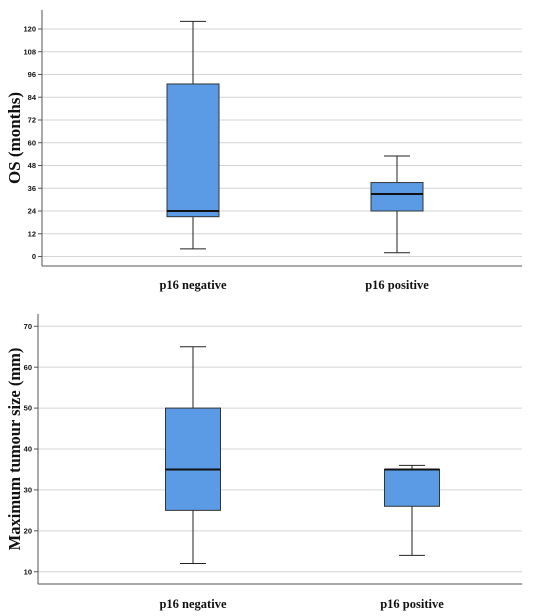 The height and width of the screenshot is (616, 550). Describe the element at coordinates (32, 74) in the screenshot. I see `y-tick-label: 96` at that location.